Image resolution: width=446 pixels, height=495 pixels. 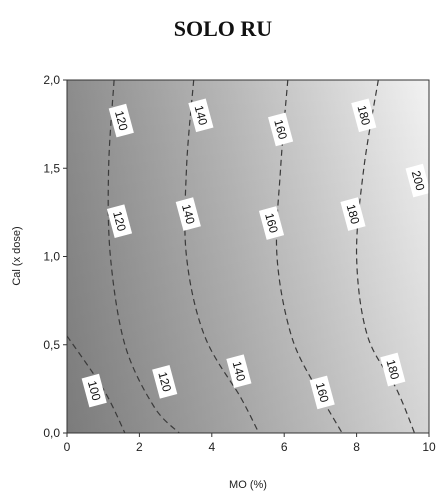 What do you see at coordinates (223, 28) in the screenshot?
I see `chart-title: SOLO RU` at bounding box center [223, 28].